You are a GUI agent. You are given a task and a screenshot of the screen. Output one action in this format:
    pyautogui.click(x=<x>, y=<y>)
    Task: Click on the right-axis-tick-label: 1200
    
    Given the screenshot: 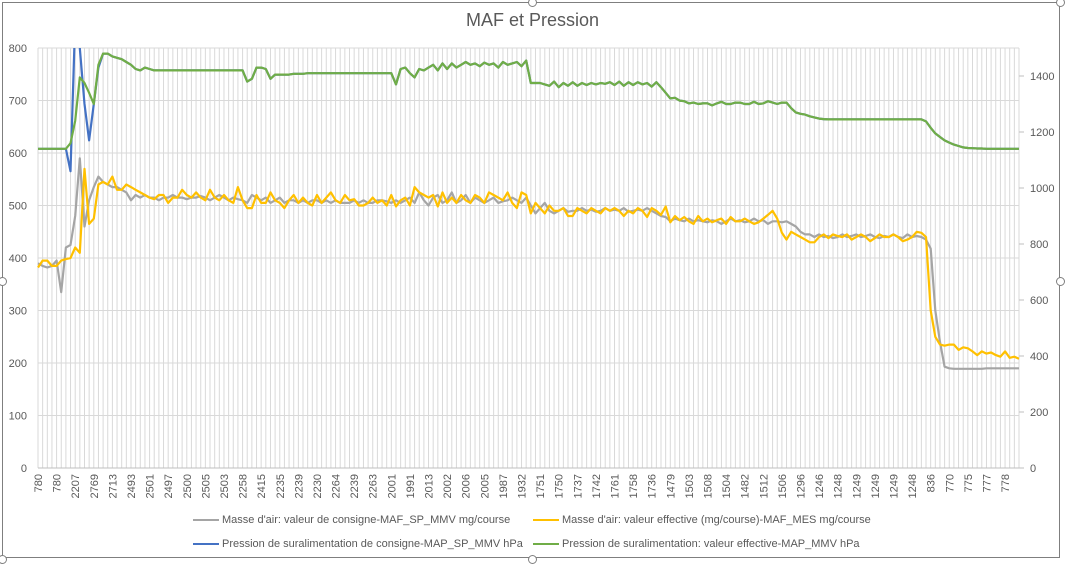 What is the action you would take?
    pyautogui.click(x=1042, y=133)
    